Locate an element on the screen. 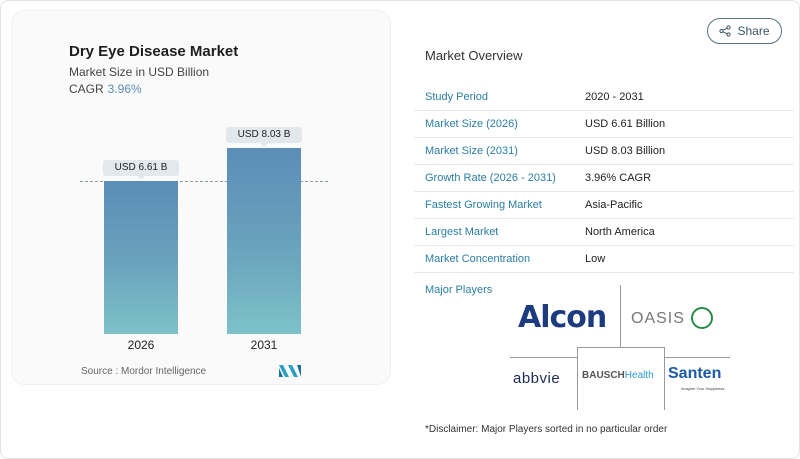  overview-row: Largest Market North America is located at coordinates (604, 232).